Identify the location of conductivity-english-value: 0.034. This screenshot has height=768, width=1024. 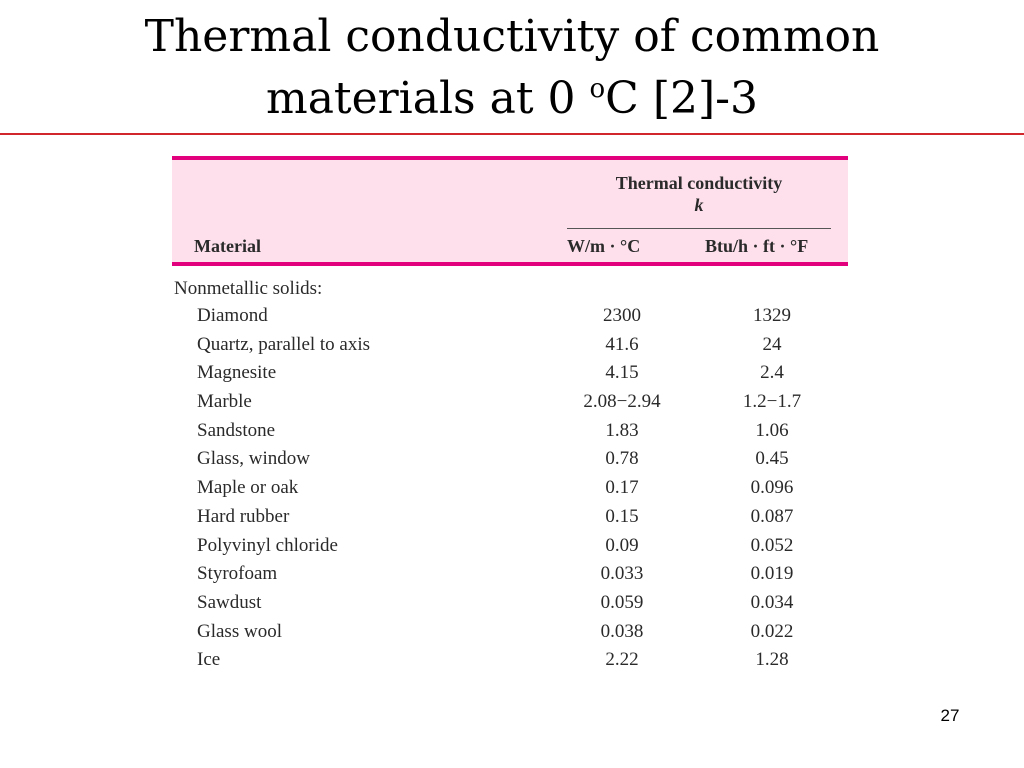
(772, 602).